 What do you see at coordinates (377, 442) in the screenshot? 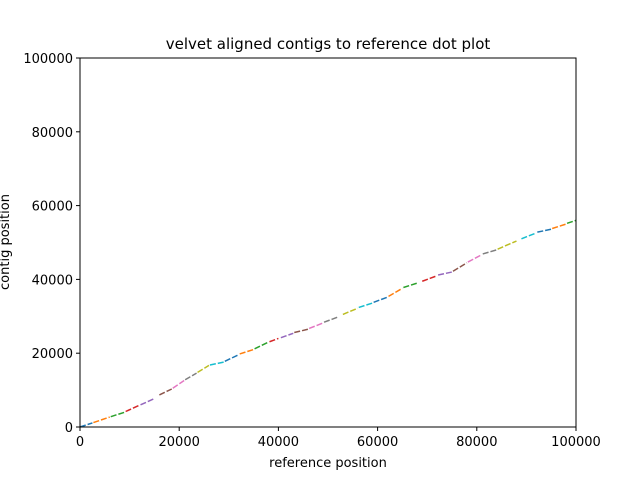
I see `x-tick-label: 60000` at bounding box center [377, 442].